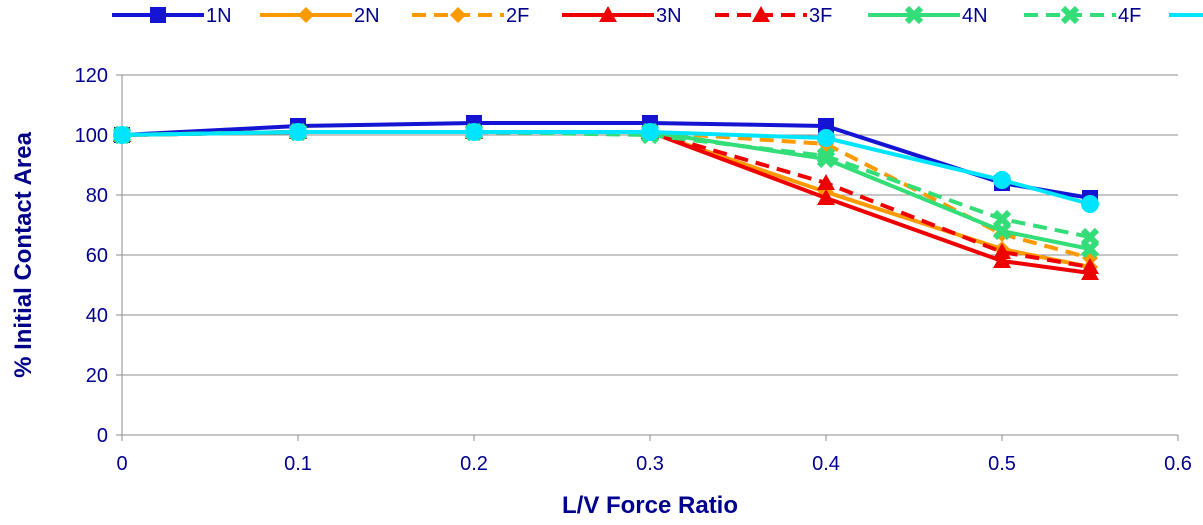 The width and height of the screenshot is (1203, 525). What do you see at coordinates (320, 16) in the screenshot?
I see `legend-item-2N: 2N` at bounding box center [320, 16].